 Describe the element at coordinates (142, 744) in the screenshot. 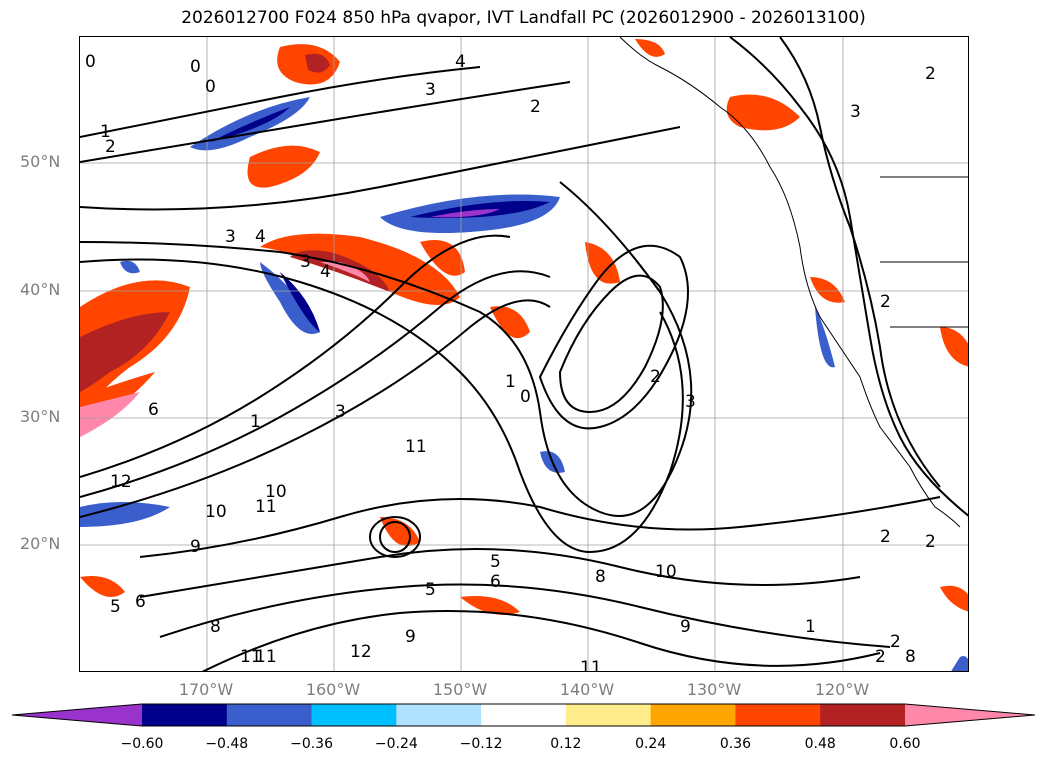

I see `colorbar-tick-label: −0.60` at that location.